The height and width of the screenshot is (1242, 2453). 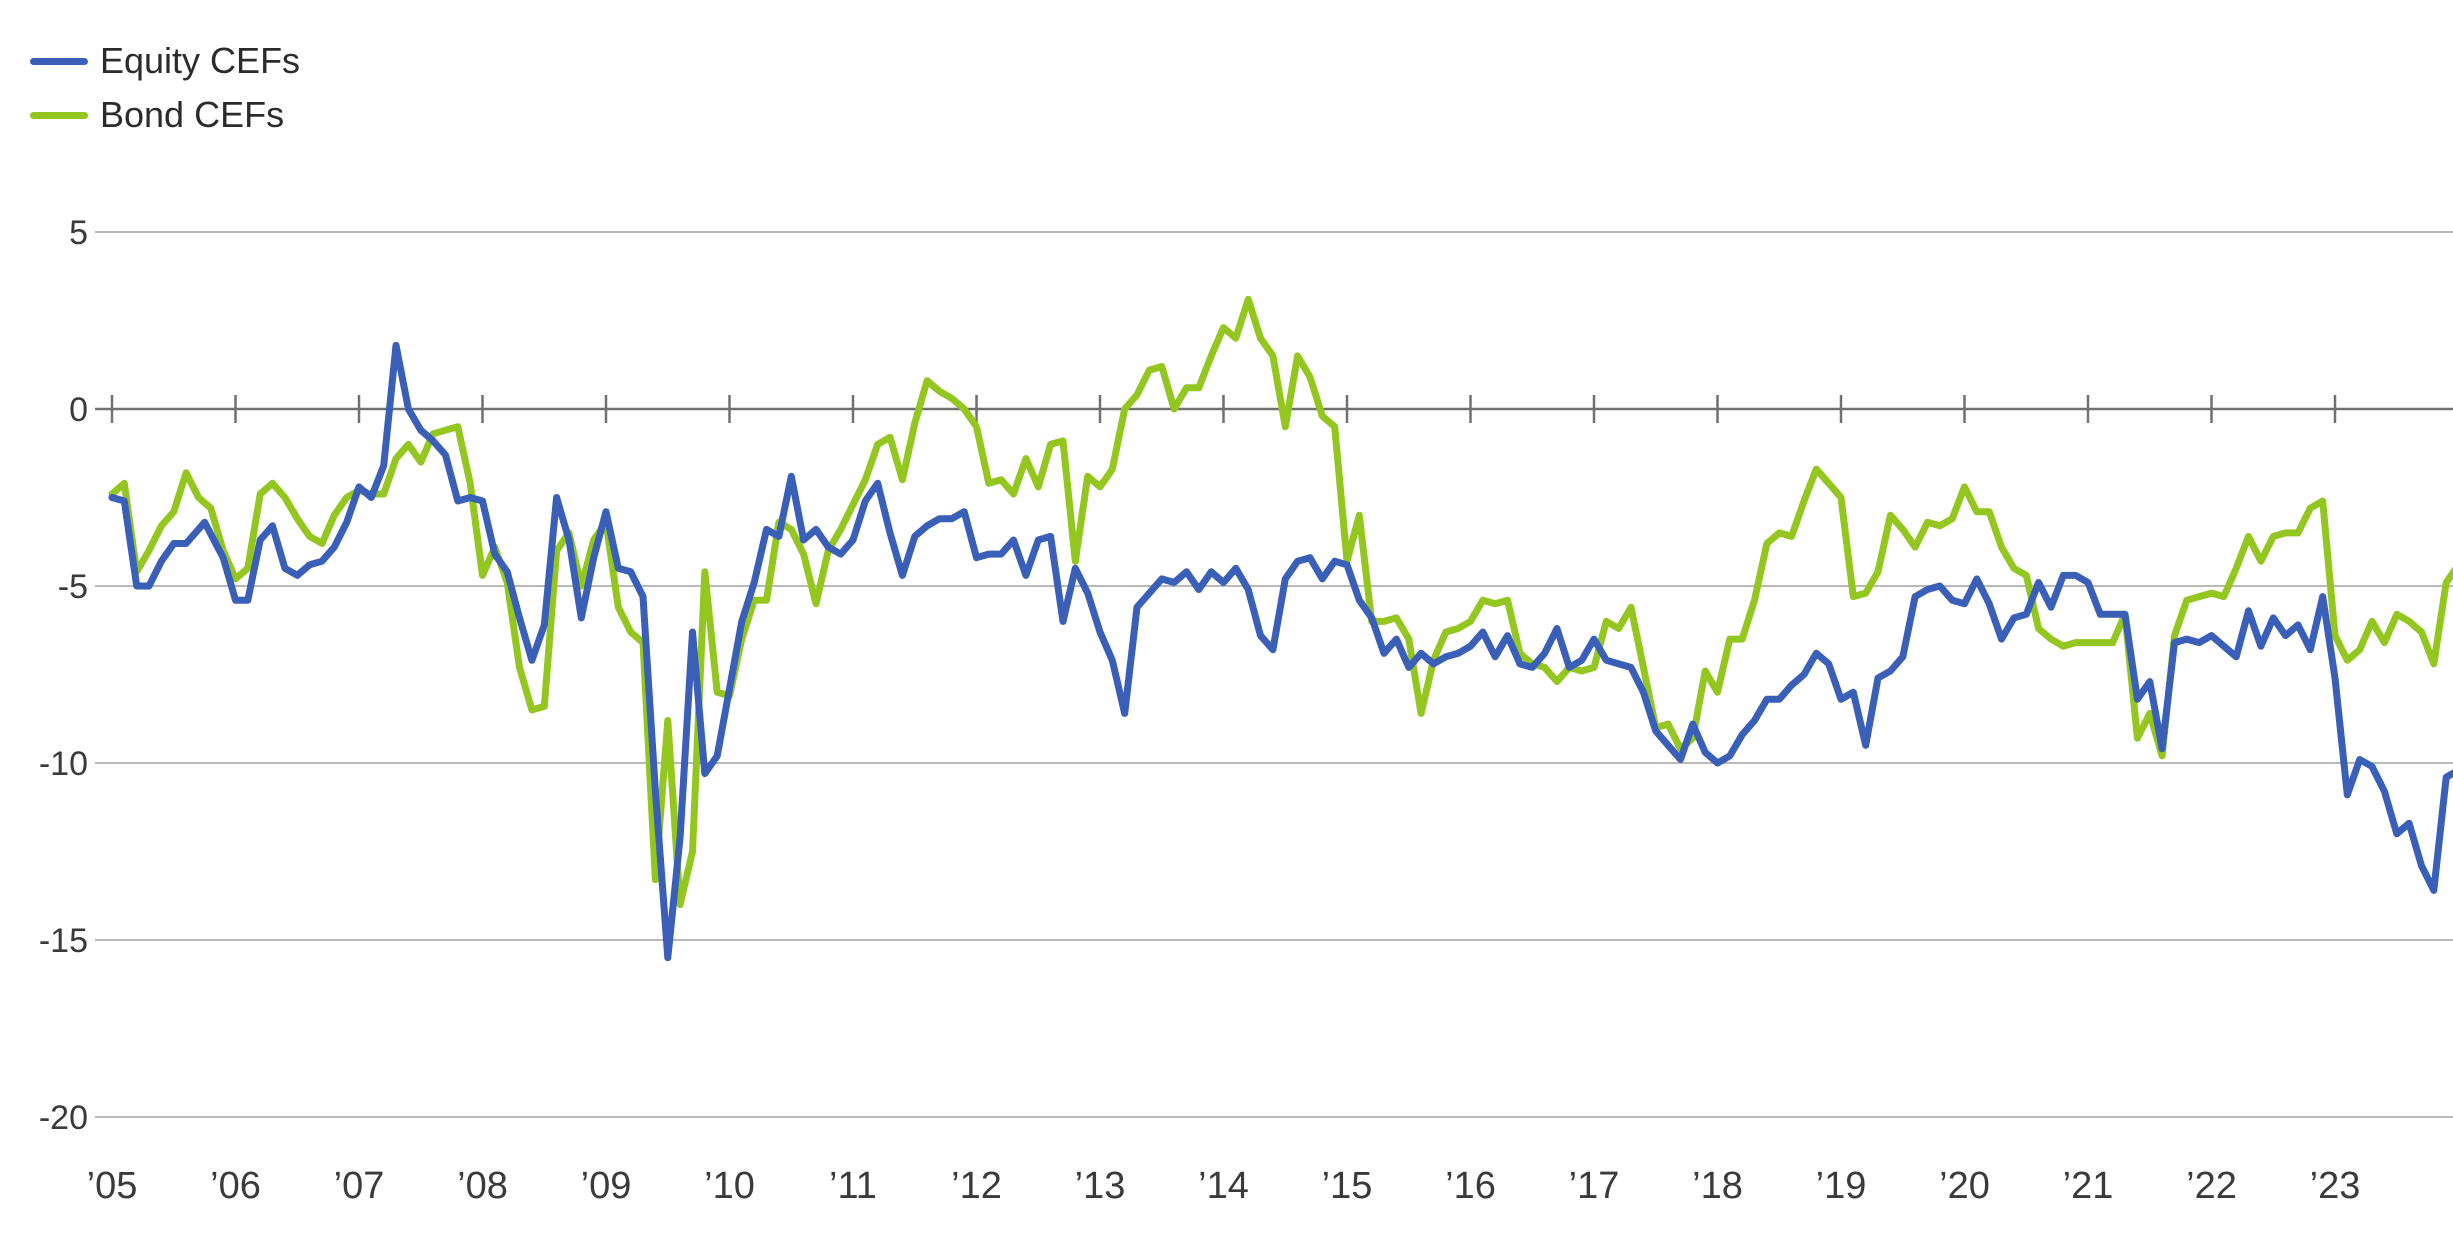 I want to click on x-tick-label: ’21, so click(x=2088, y=1186).